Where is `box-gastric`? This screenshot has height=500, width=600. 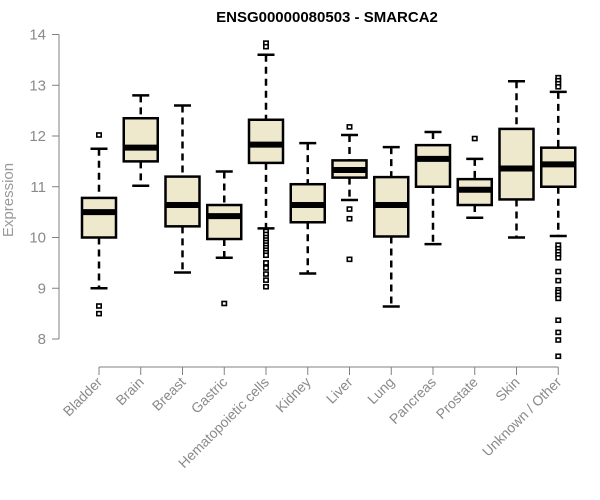
box-gastric is located at coordinates (224, 238).